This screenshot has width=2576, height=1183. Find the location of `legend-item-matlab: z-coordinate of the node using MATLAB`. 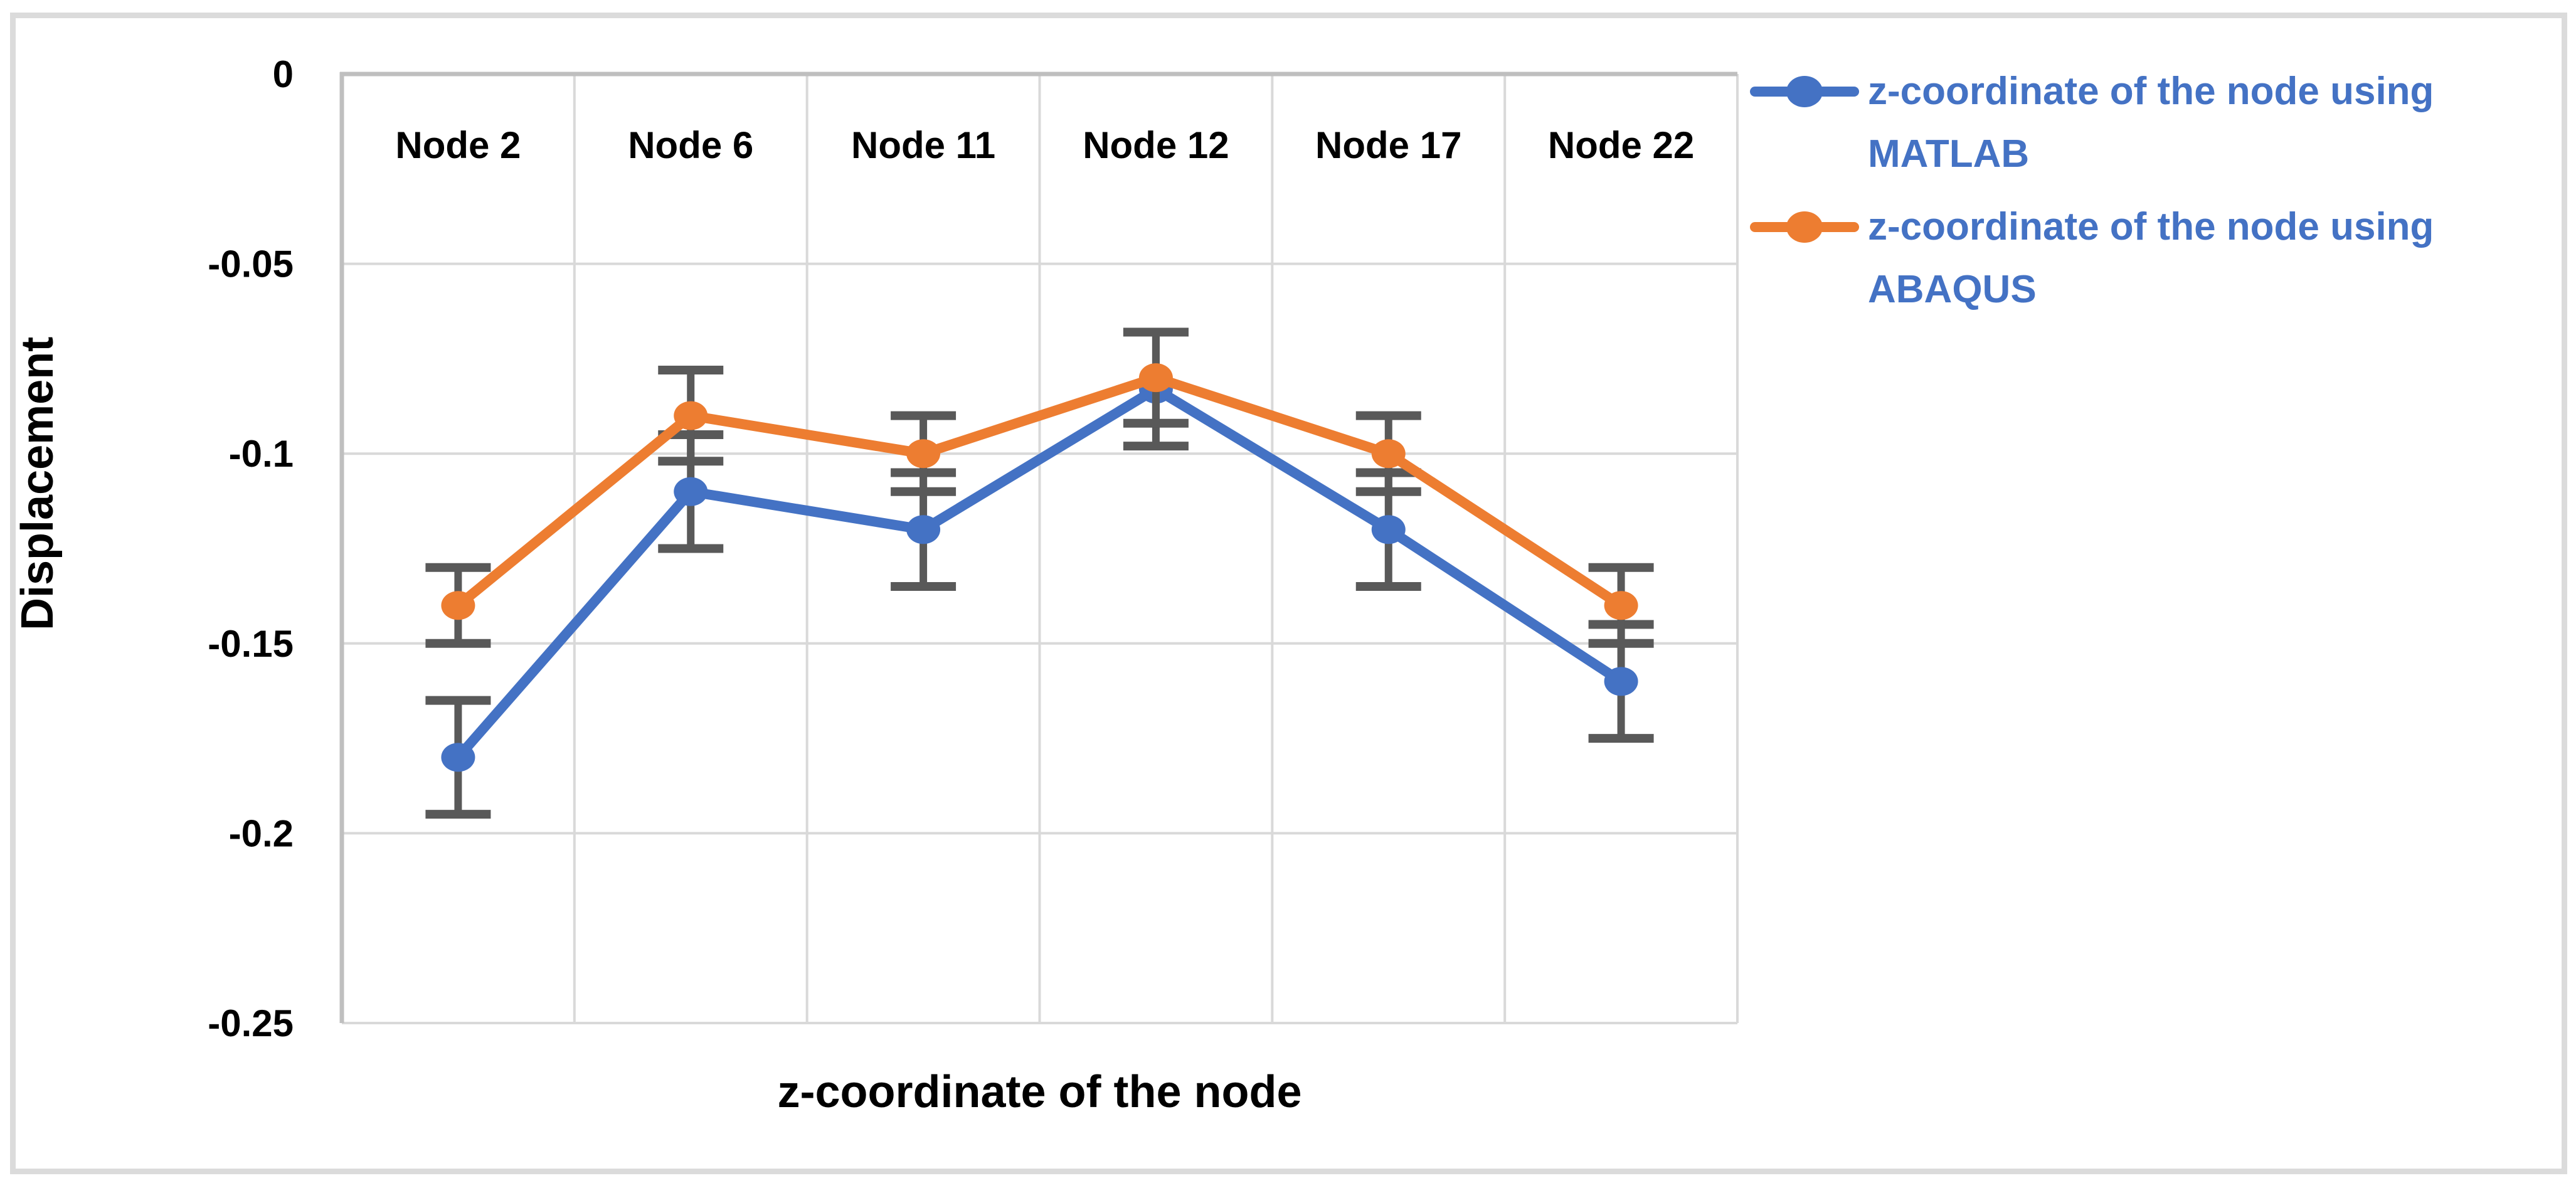

legend-item-matlab: z-coordinate of the node using MATLAB is located at coordinates (2154, 123).